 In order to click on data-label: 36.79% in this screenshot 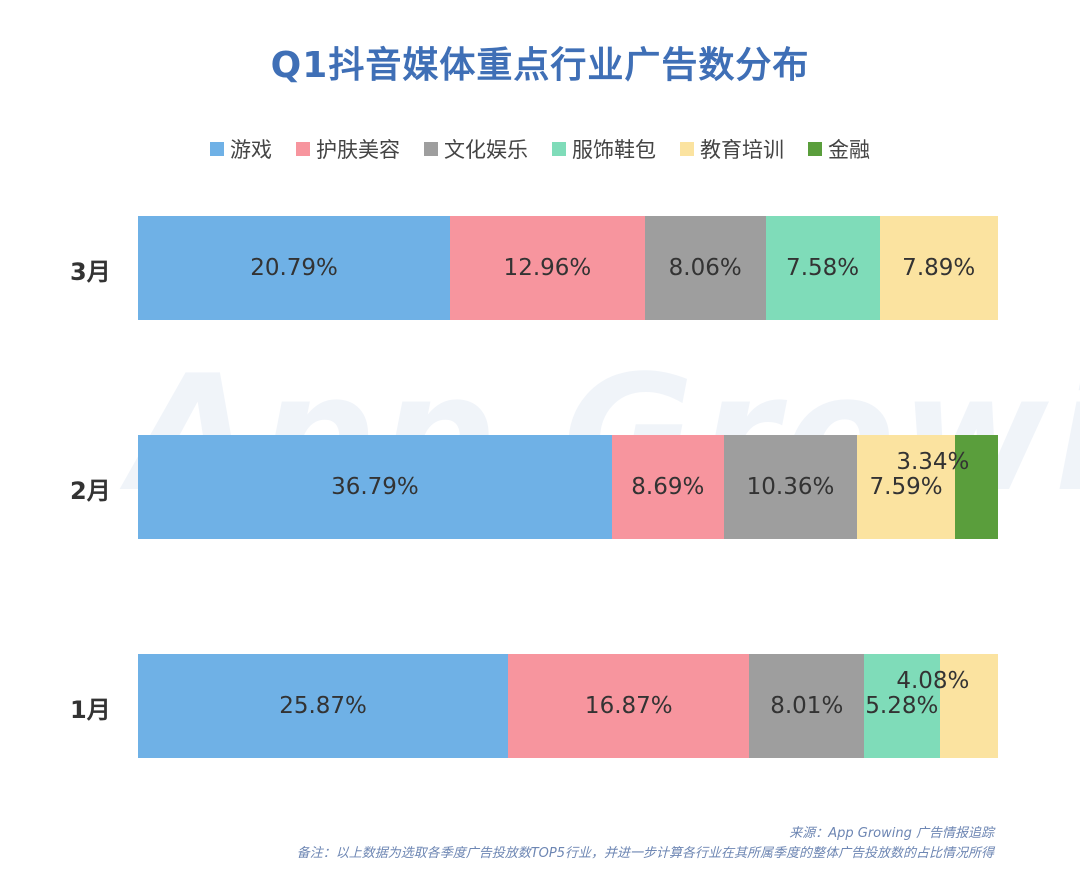, I will do `click(375, 487)`.